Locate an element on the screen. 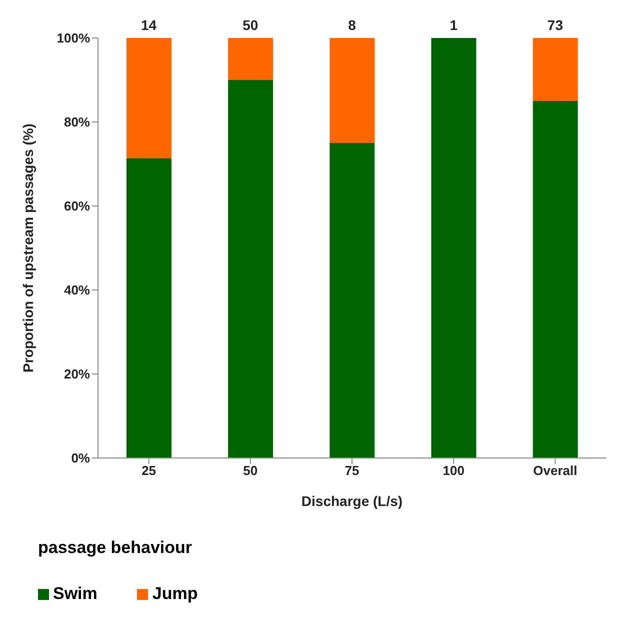  x-tick-label: 100 is located at coordinates (453, 470).